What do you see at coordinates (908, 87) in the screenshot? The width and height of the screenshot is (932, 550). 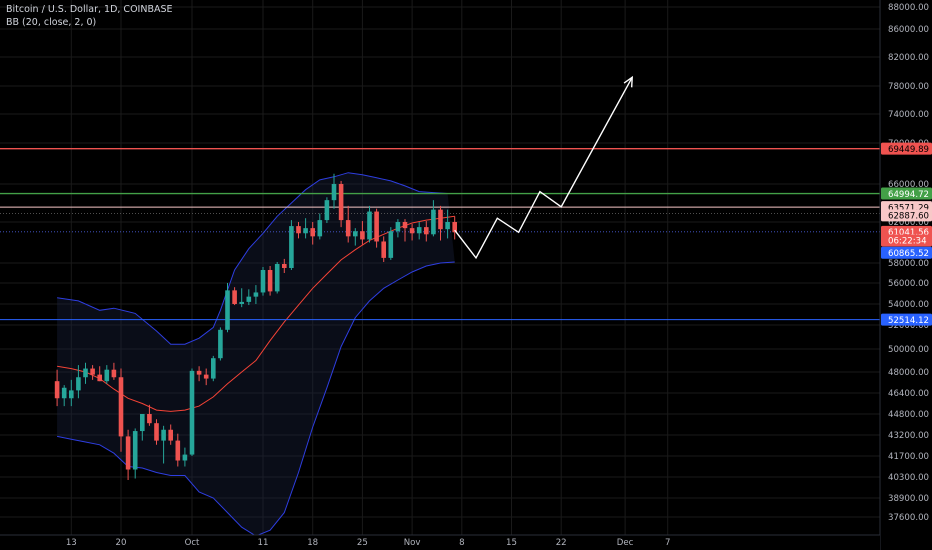 I see `price-tick-label: 78000.00` at bounding box center [908, 87].